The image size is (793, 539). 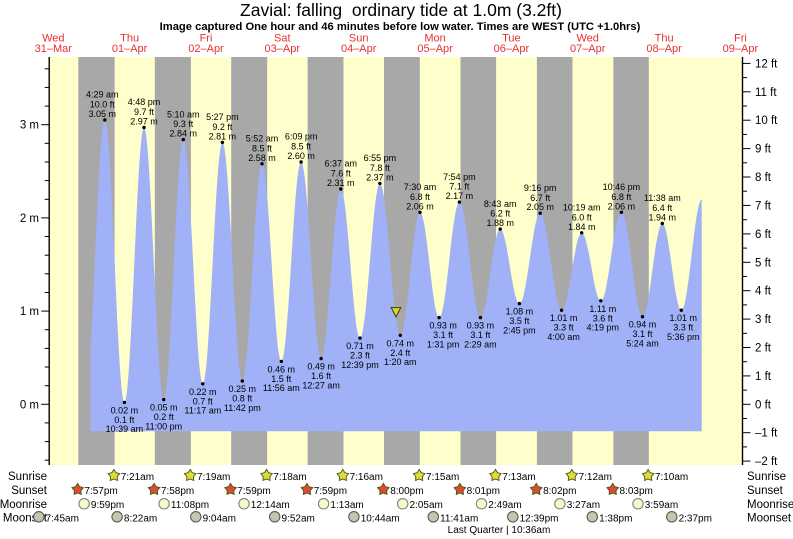 What do you see at coordinates (164, 417) in the screenshot?
I see `svg-text: 0.2 ft` at bounding box center [164, 417].